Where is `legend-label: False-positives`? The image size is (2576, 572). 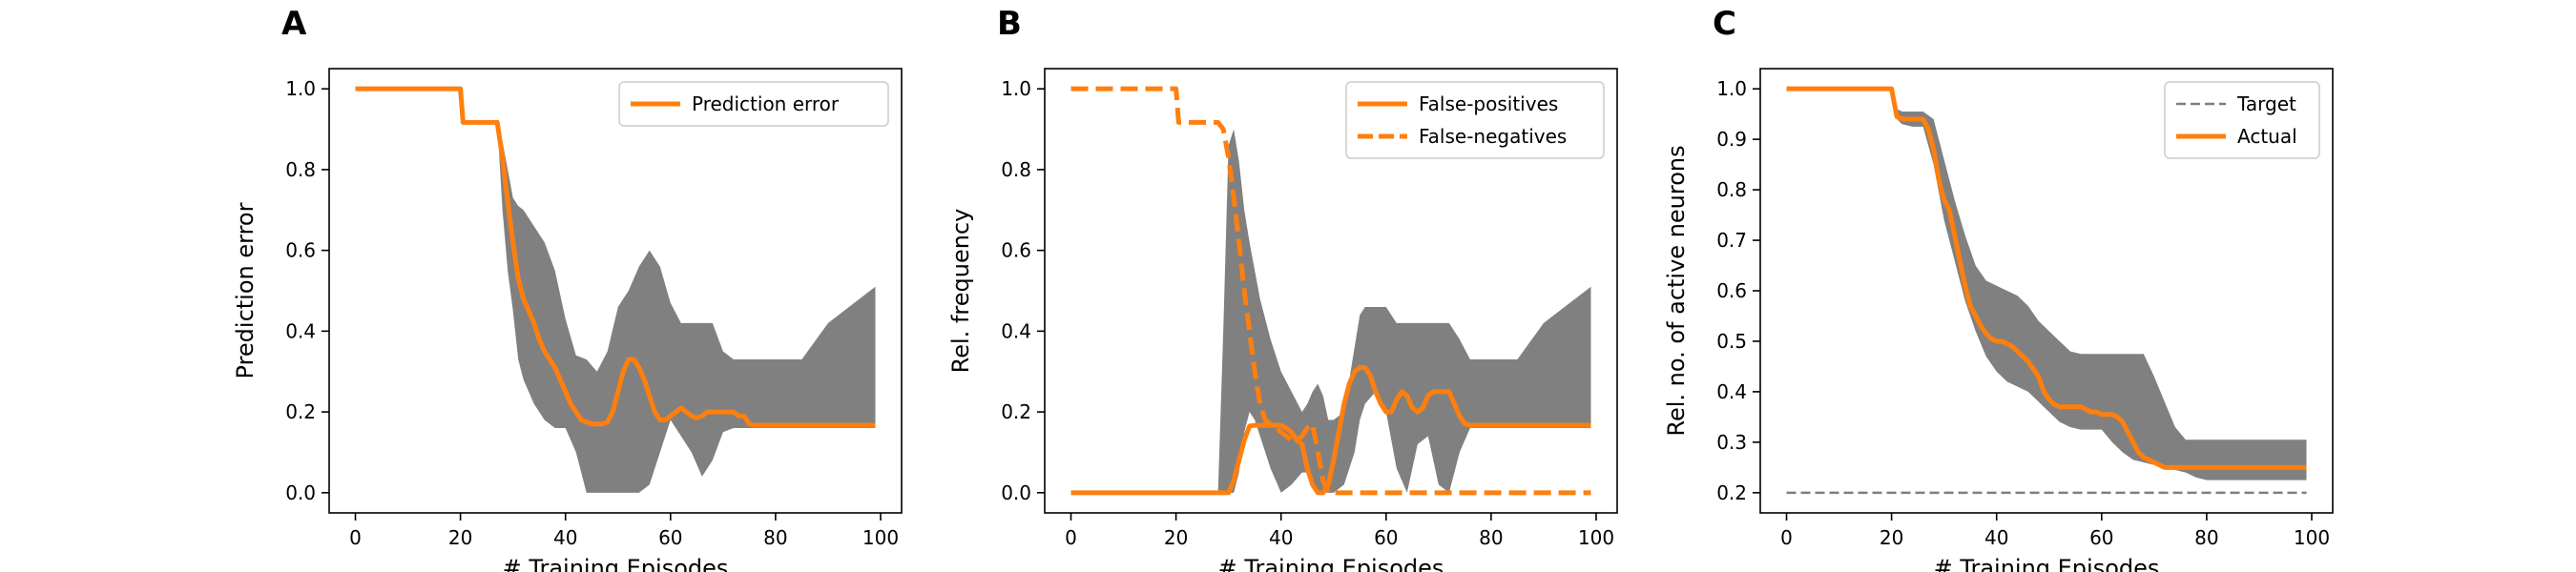
legend-label: False-positives is located at coordinates (1488, 104).